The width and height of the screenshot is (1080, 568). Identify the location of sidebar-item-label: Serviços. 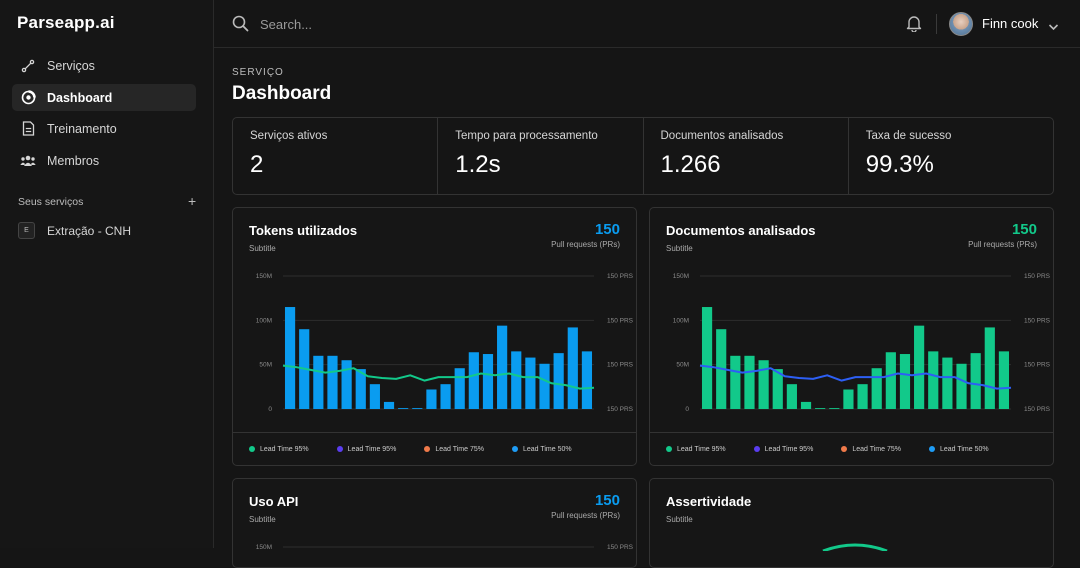
(71, 65).